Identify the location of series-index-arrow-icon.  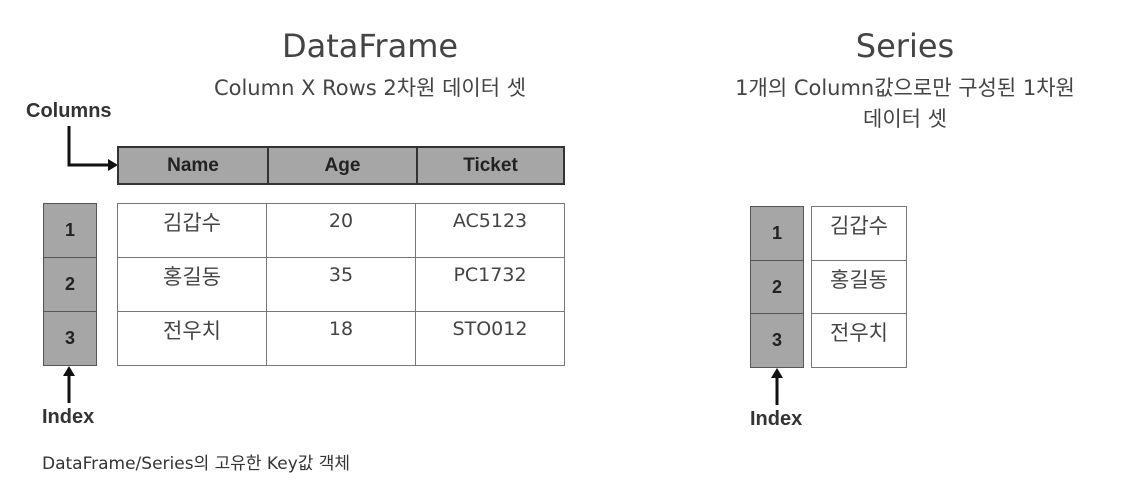
(777, 386).